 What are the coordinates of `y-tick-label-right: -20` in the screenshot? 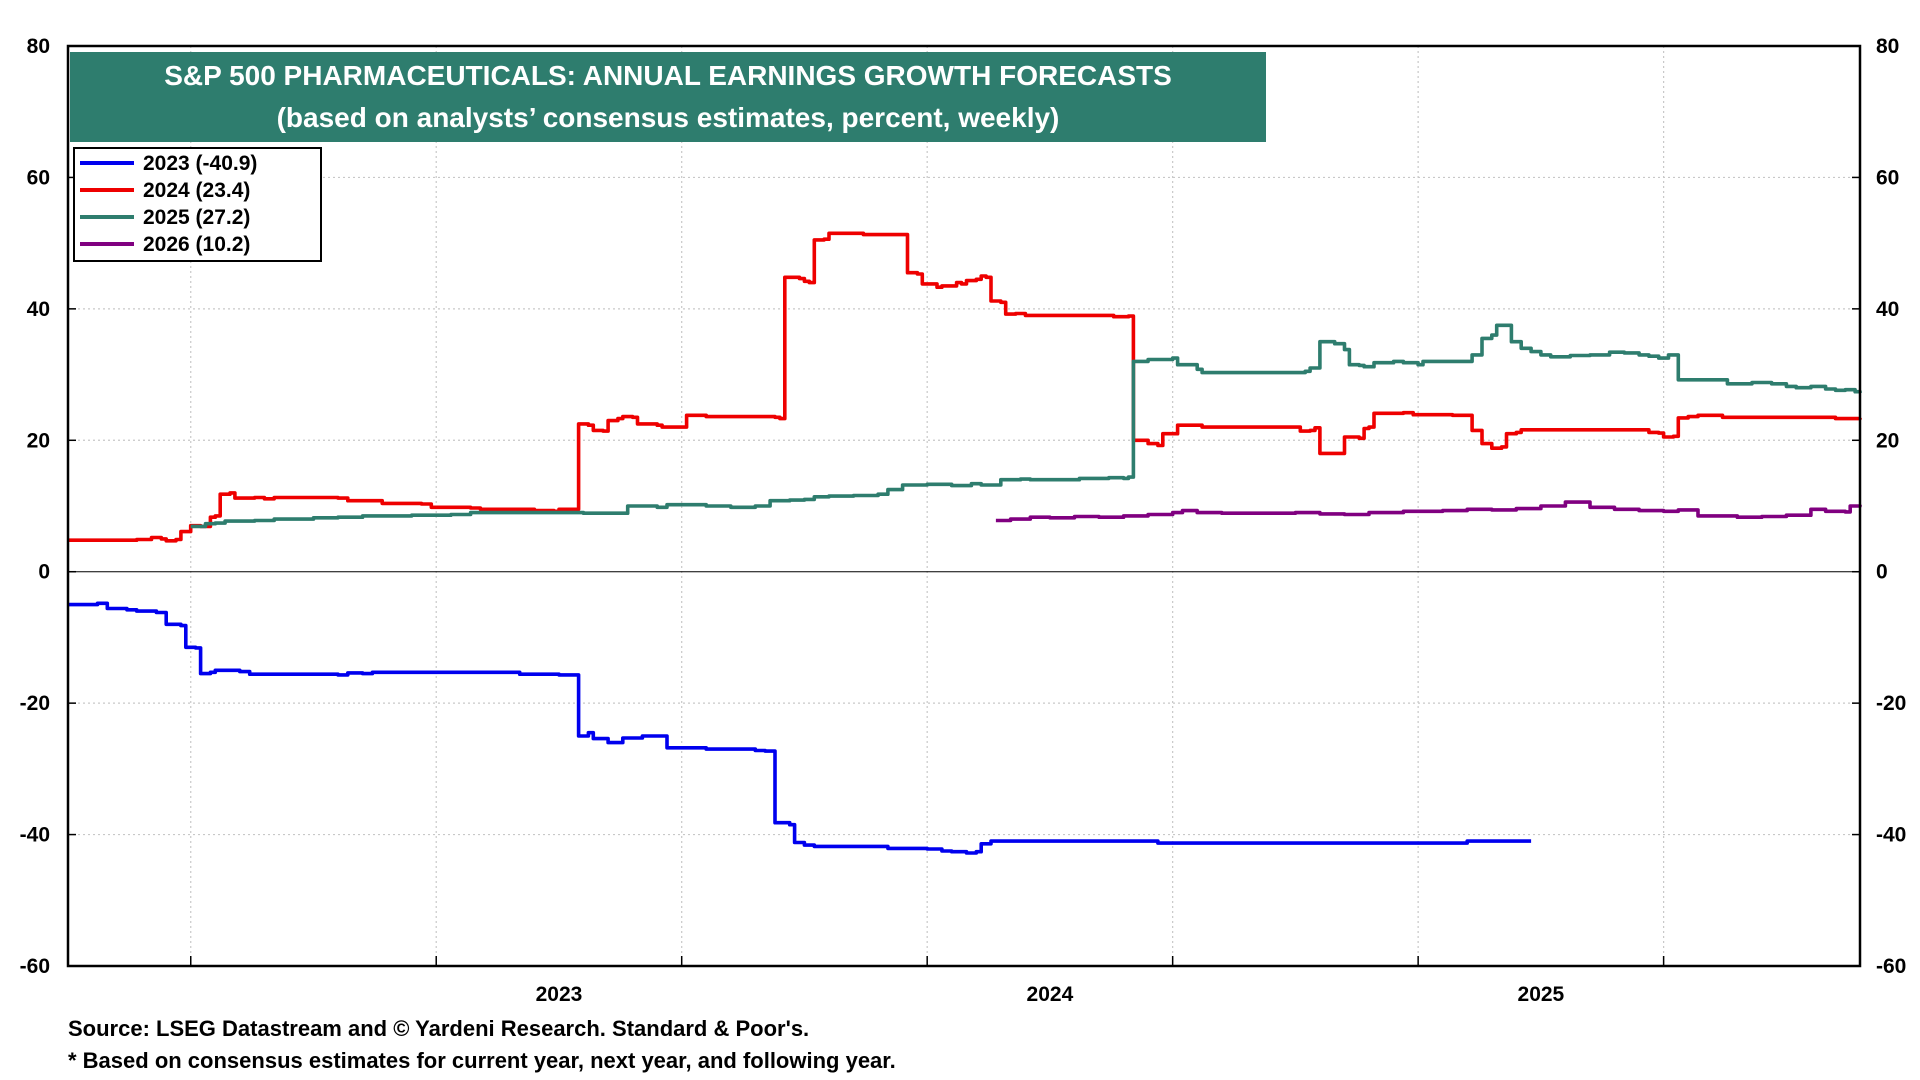 It's located at (1891, 703).